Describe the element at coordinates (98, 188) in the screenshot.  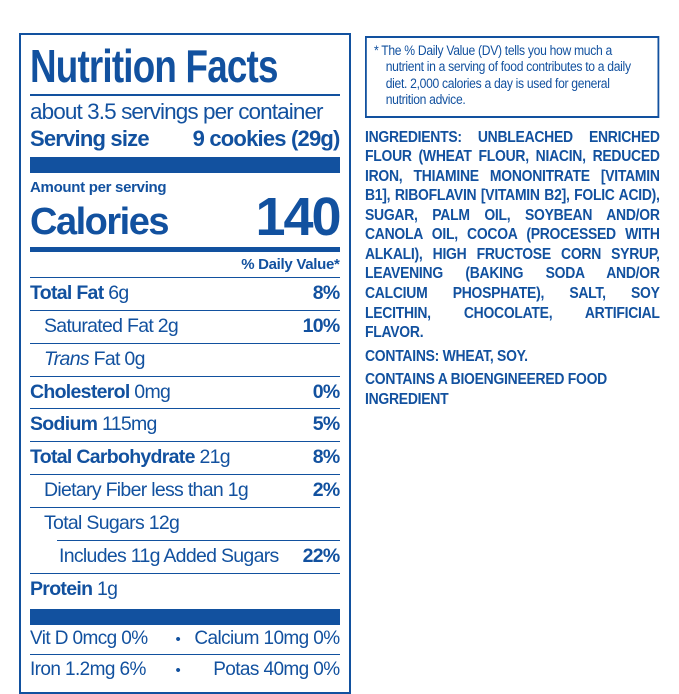
I see `amount-per-serving-label: Amount per serving` at that location.